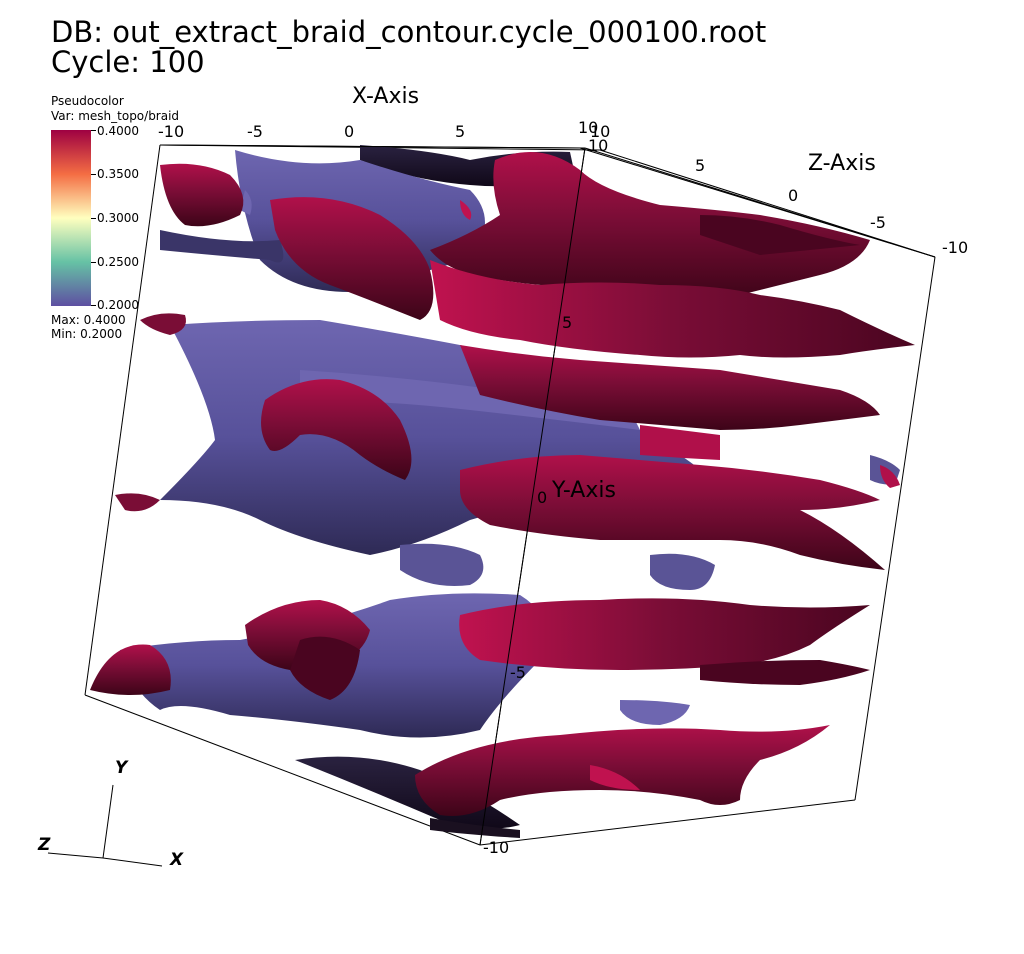 This screenshot has height=954, width=1024. What do you see at coordinates (121, 768) in the screenshot?
I see `triad-y-label: Y` at bounding box center [121, 768].